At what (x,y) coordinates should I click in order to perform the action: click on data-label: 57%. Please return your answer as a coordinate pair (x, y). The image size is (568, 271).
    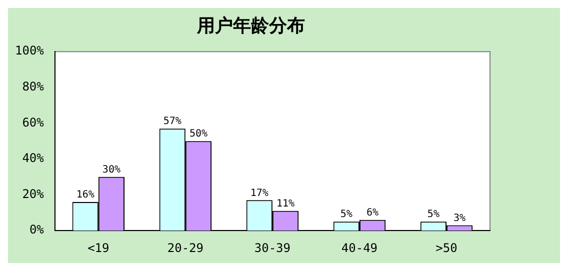
    Looking at the image, I should click on (172, 122).